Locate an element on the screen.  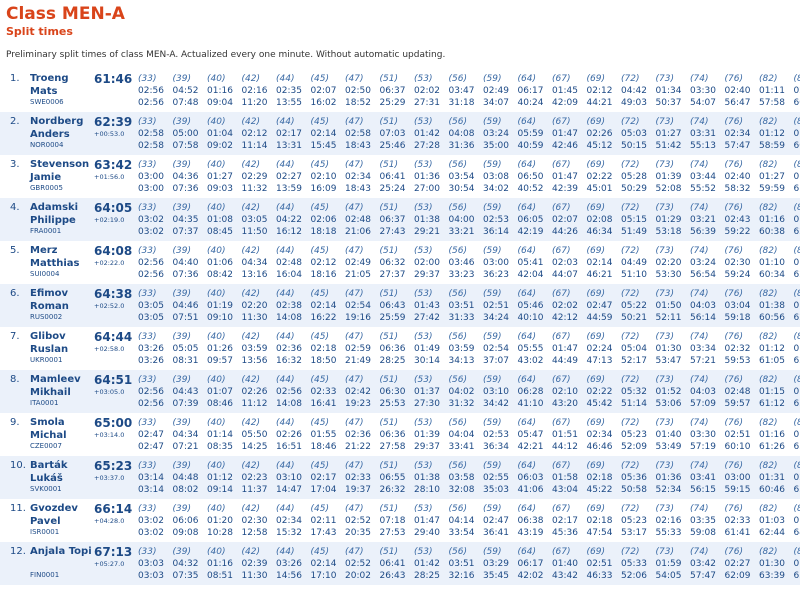
control-code: (51) is located at coordinates (388, 79).